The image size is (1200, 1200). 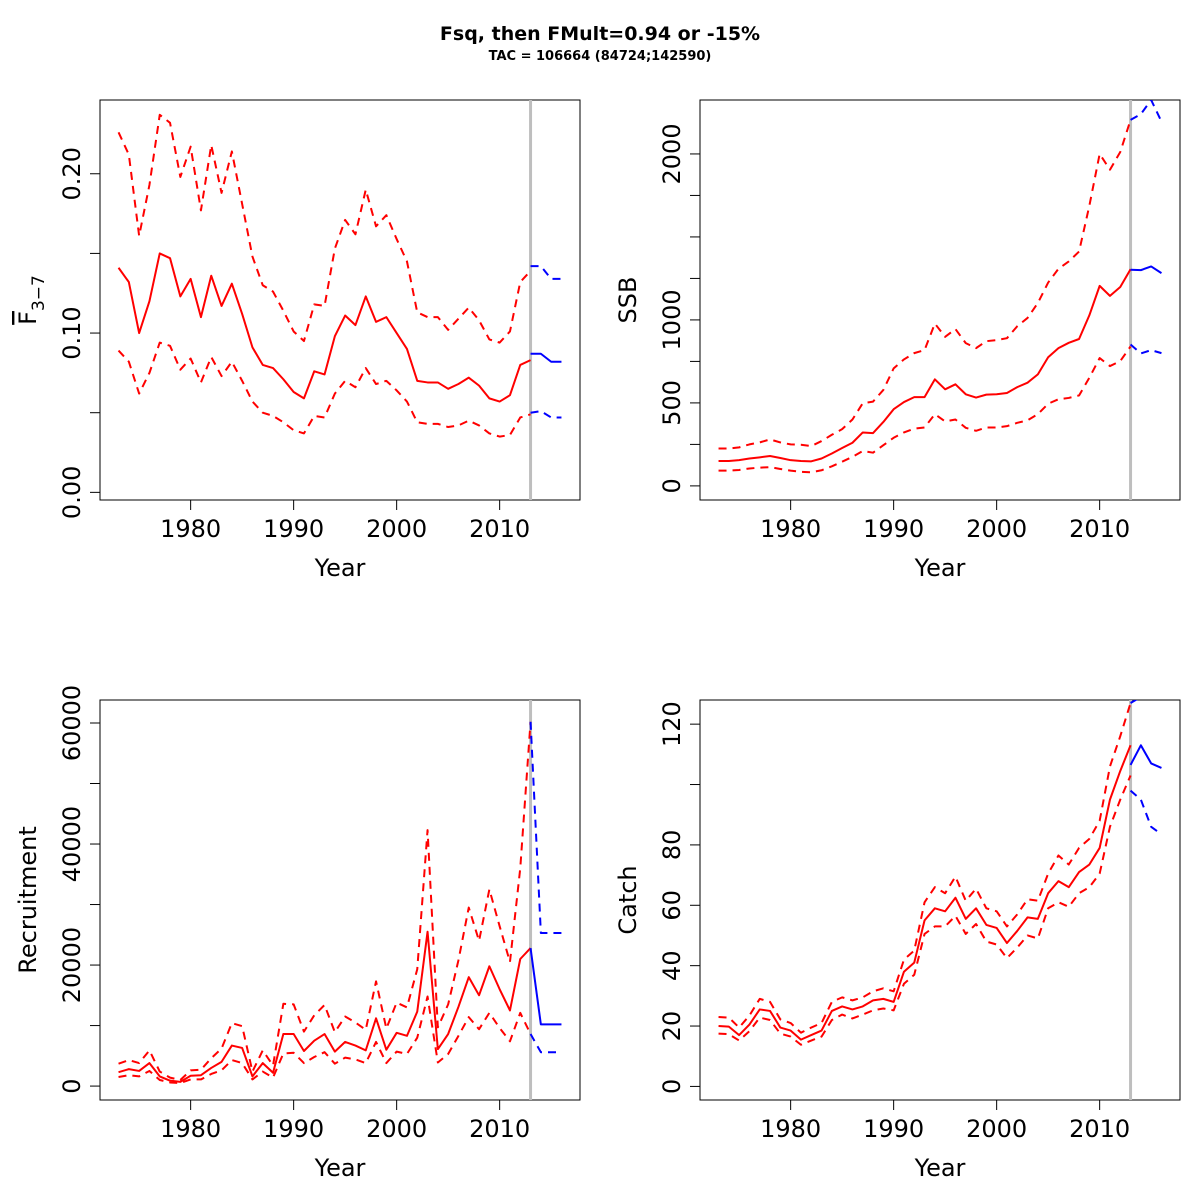 I want to click on y-axis-label-main: Recruitment, so click(x=28, y=899).